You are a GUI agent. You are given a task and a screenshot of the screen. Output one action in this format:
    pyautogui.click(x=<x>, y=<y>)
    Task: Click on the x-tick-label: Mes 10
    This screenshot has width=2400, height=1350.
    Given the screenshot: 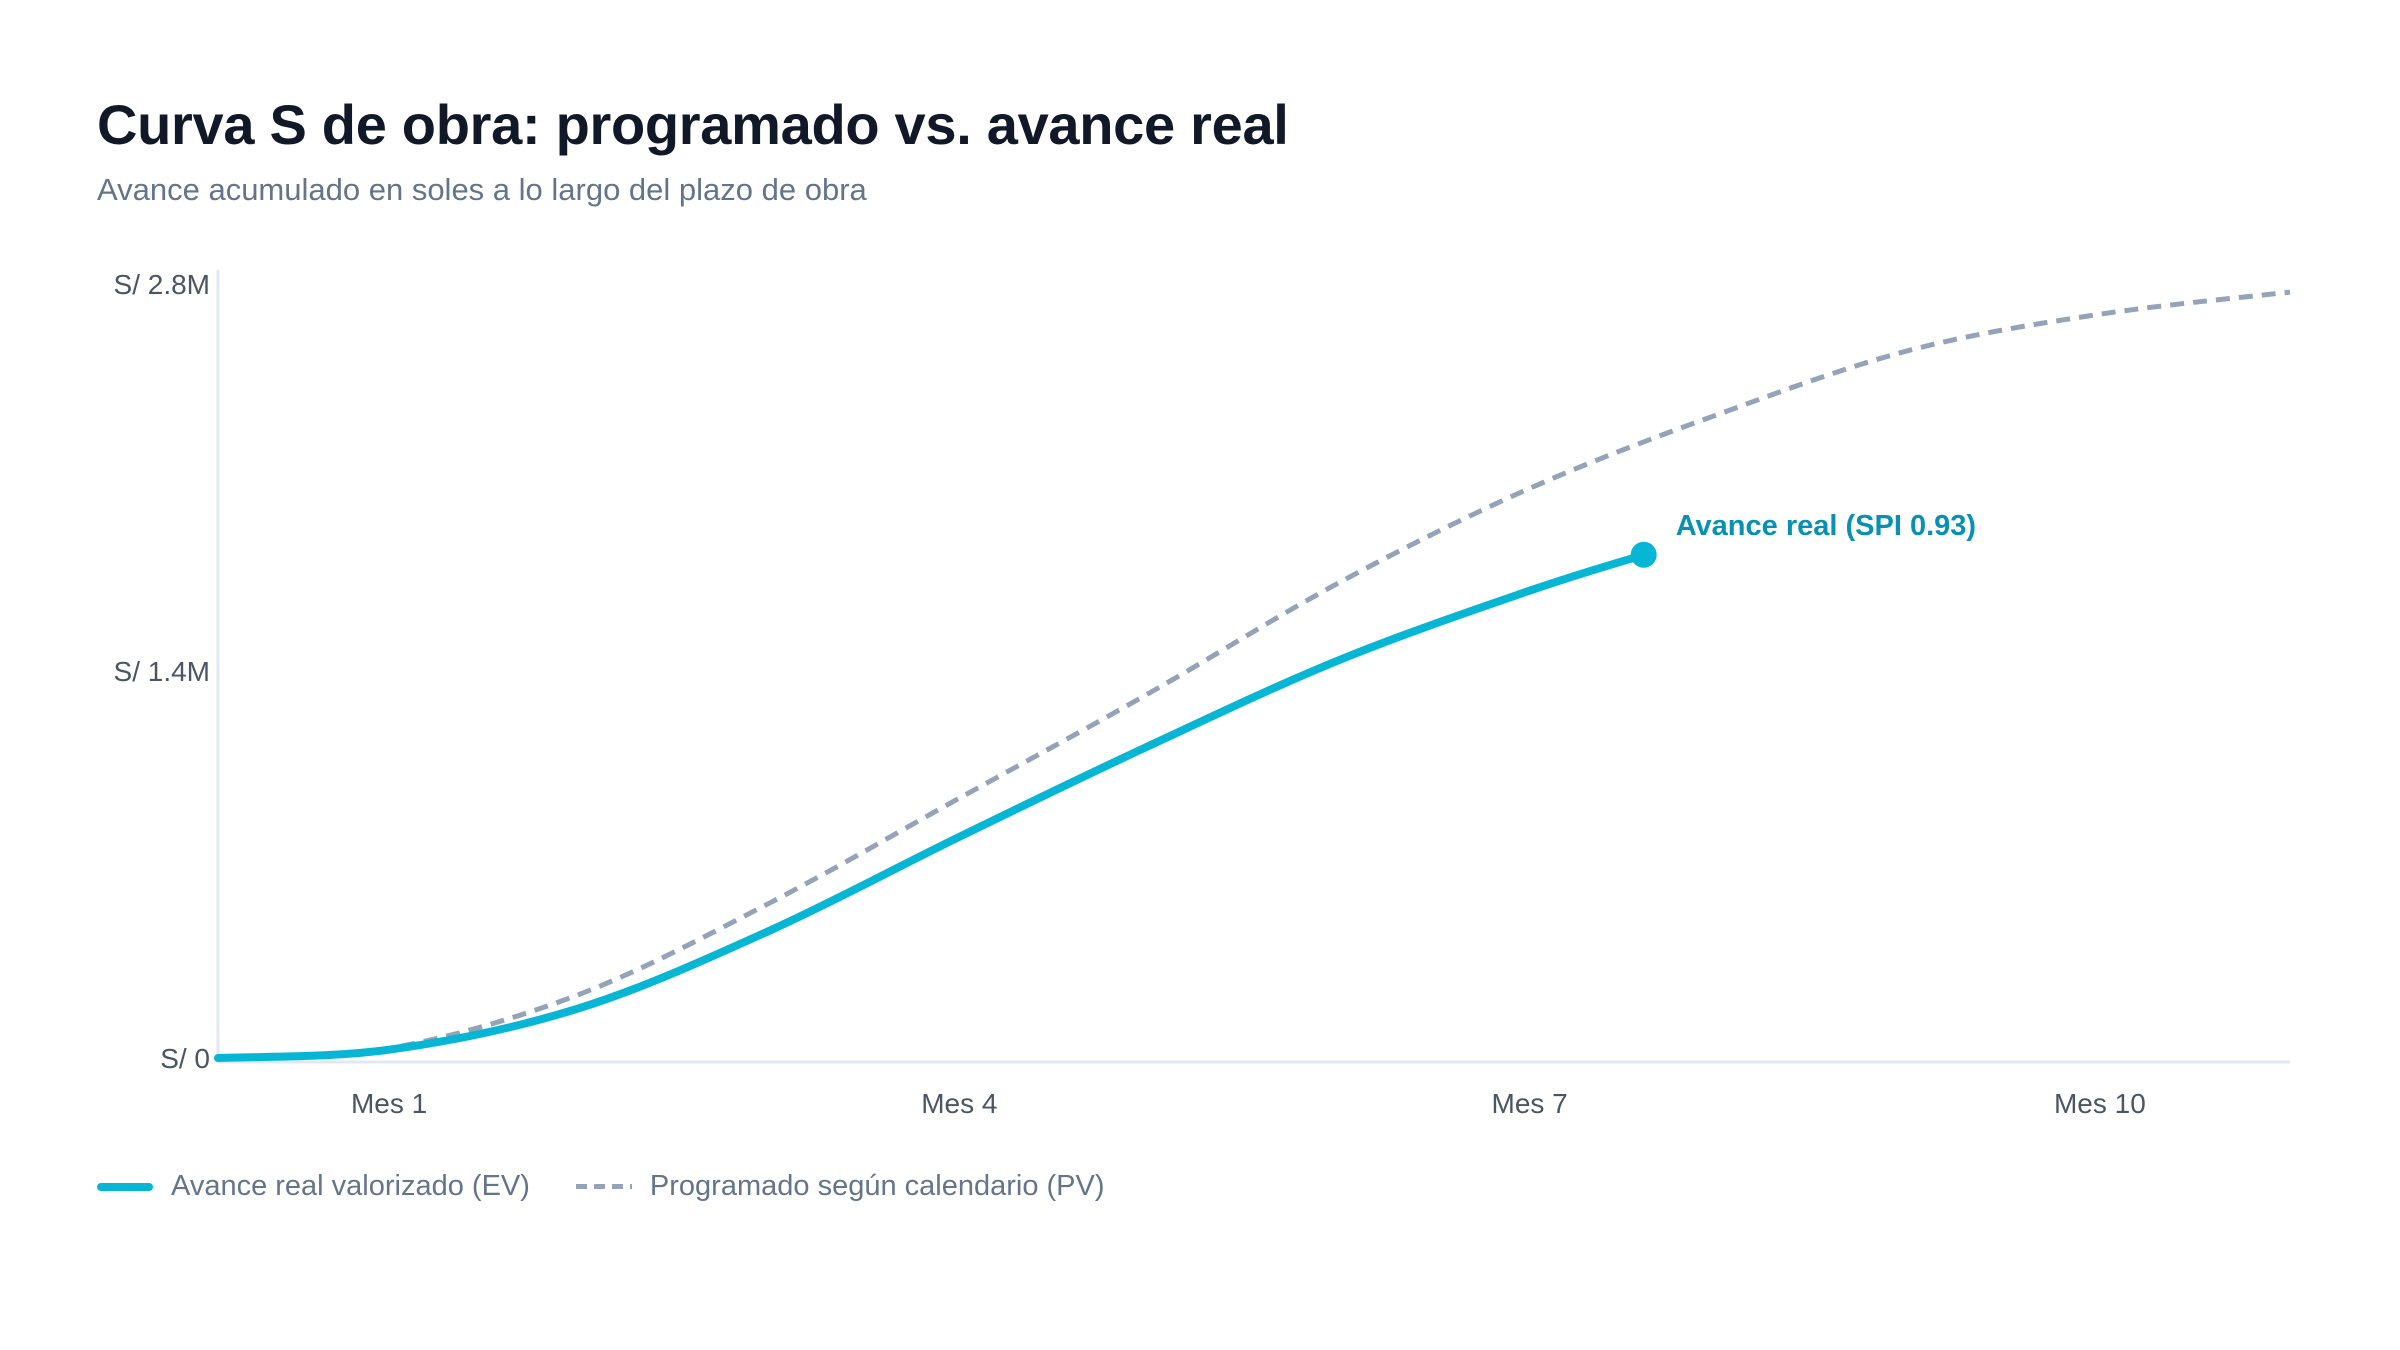 What is the action you would take?
    pyautogui.click(x=2100, y=1103)
    